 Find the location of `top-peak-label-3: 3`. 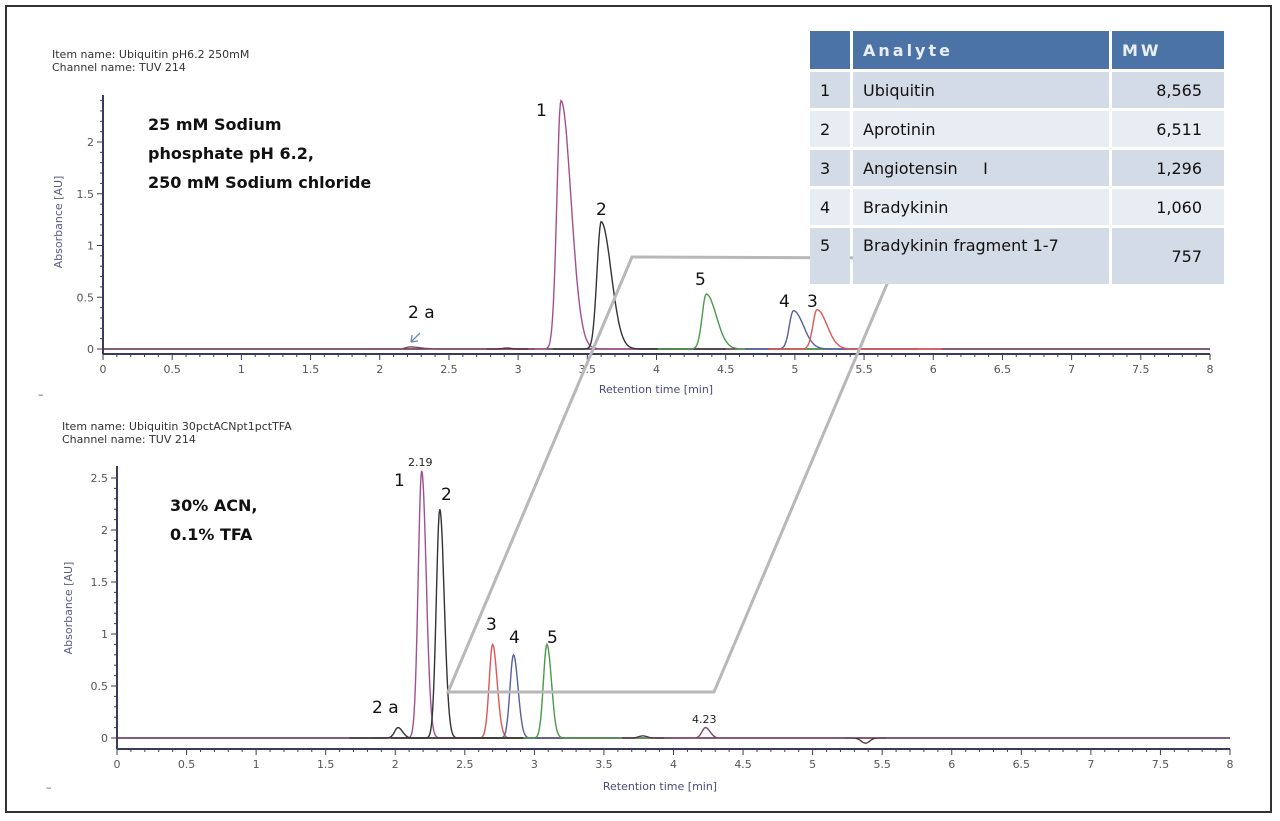

top-peak-label-3: 3 is located at coordinates (812, 302).